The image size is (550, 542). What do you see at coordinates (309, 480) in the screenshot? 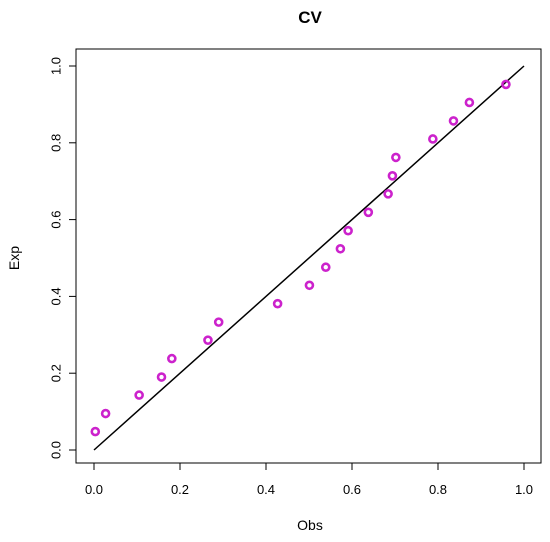
I see `x-axis-ticks: 0.0 0.2 0.4 0.6 0.8 1.0` at bounding box center [309, 480].